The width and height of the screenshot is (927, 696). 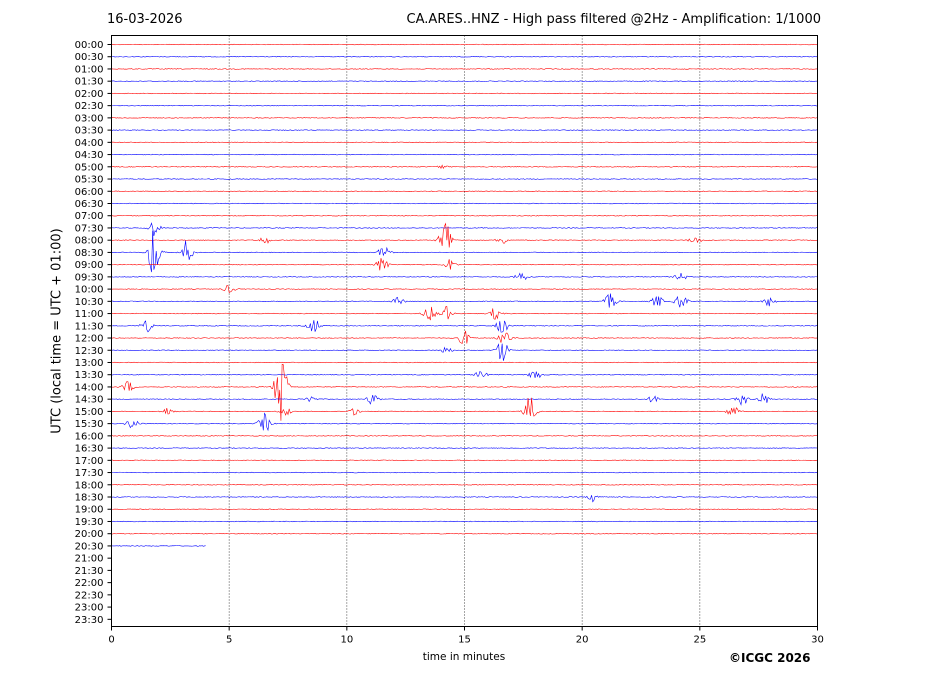 I want to click on y-tick-label: 06:30, so click(x=89, y=204).